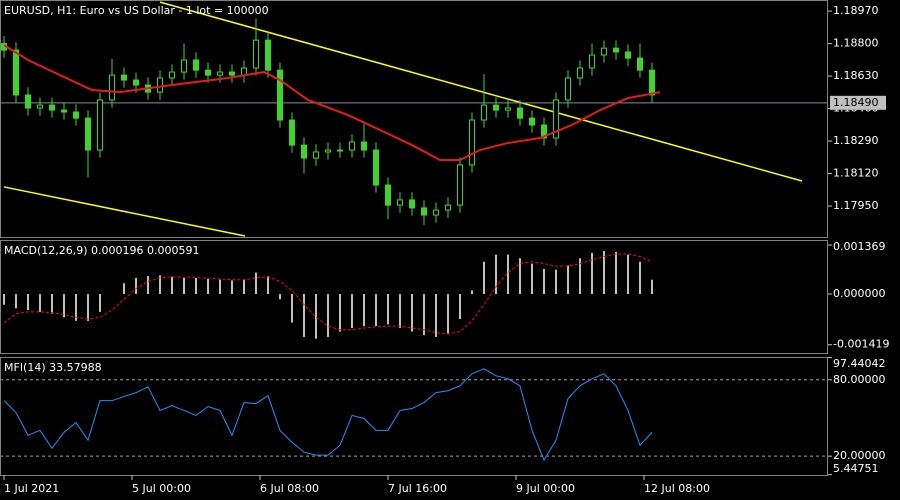 The height and width of the screenshot is (500, 900). What do you see at coordinates (856, 468) in the screenshot?
I see `y-tick-label: 5.44751` at bounding box center [856, 468].